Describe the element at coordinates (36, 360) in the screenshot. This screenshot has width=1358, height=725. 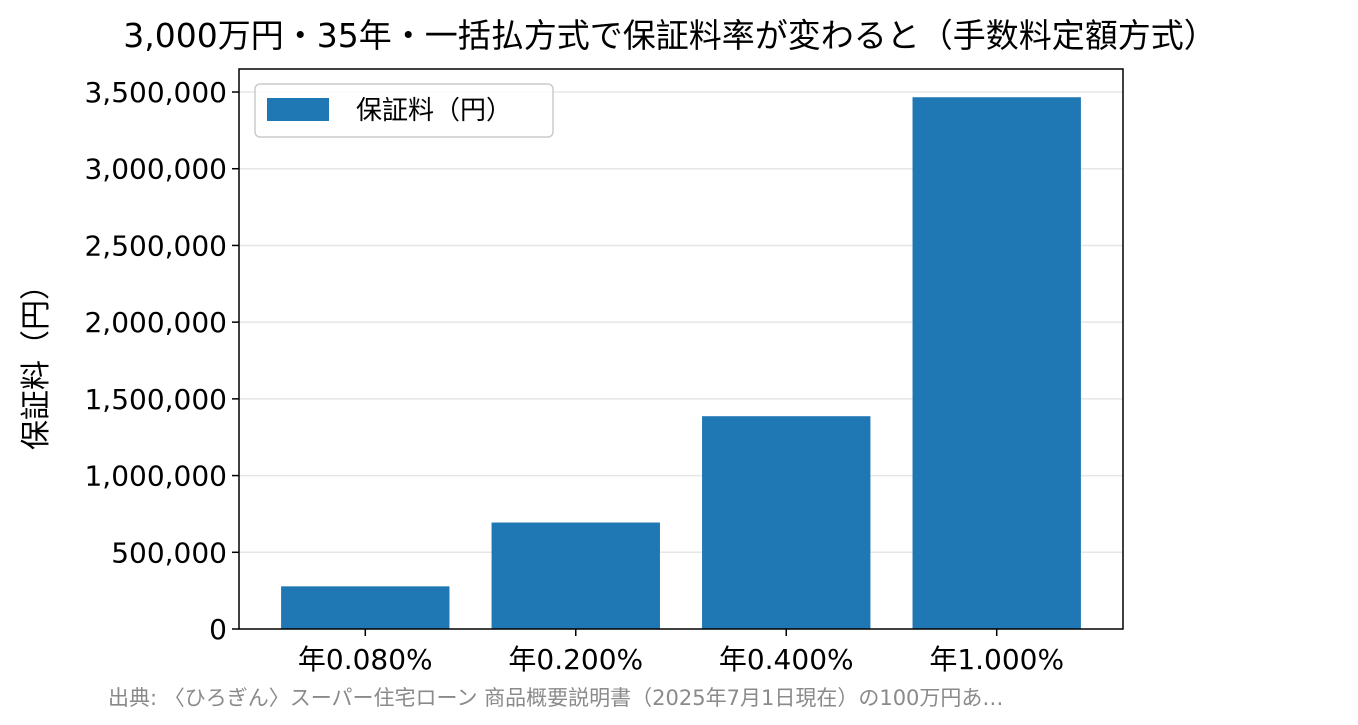
I see `y-axis-label: 保証料（円）` at that location.